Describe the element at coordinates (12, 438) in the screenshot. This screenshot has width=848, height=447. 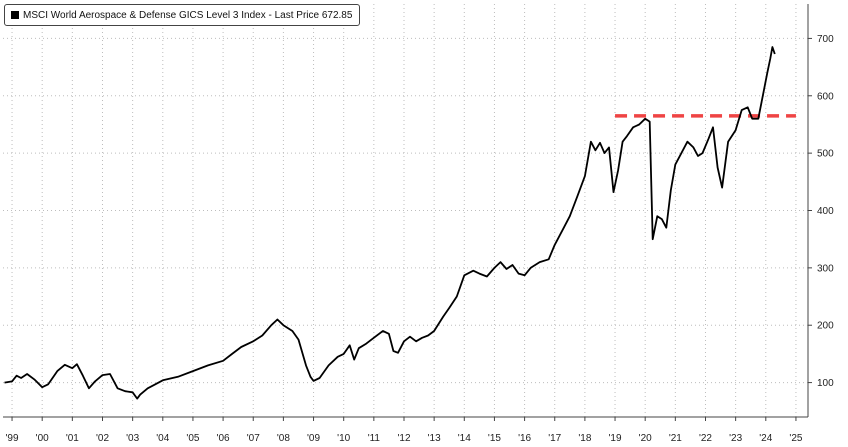
I see `x-tick-label: '99` at that location.